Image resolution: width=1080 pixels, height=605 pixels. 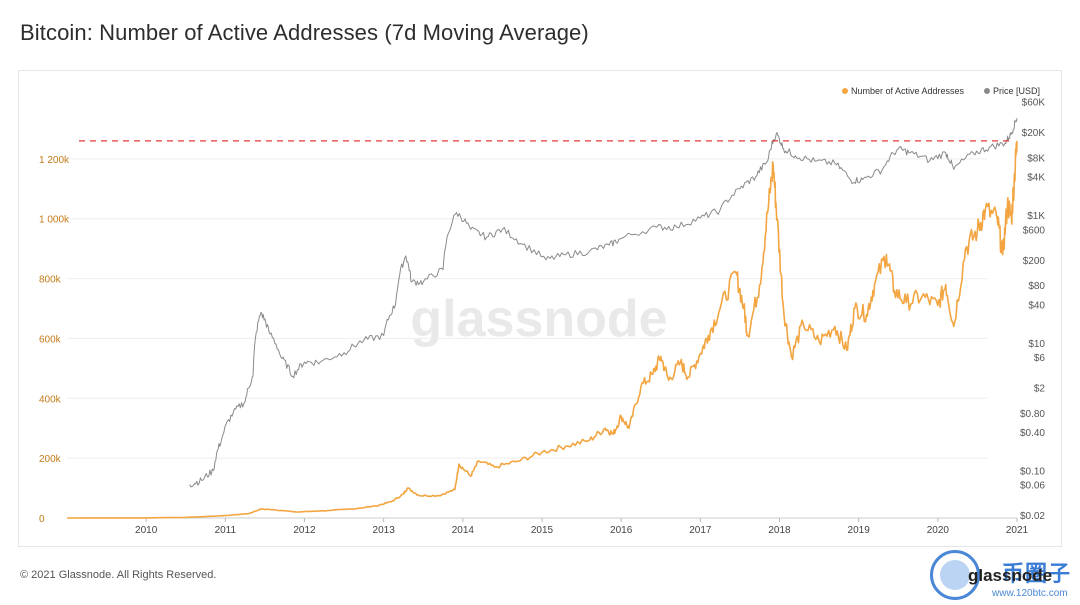 I want to click on y-right-tick-label: $6, so click(x=1040, y=358).